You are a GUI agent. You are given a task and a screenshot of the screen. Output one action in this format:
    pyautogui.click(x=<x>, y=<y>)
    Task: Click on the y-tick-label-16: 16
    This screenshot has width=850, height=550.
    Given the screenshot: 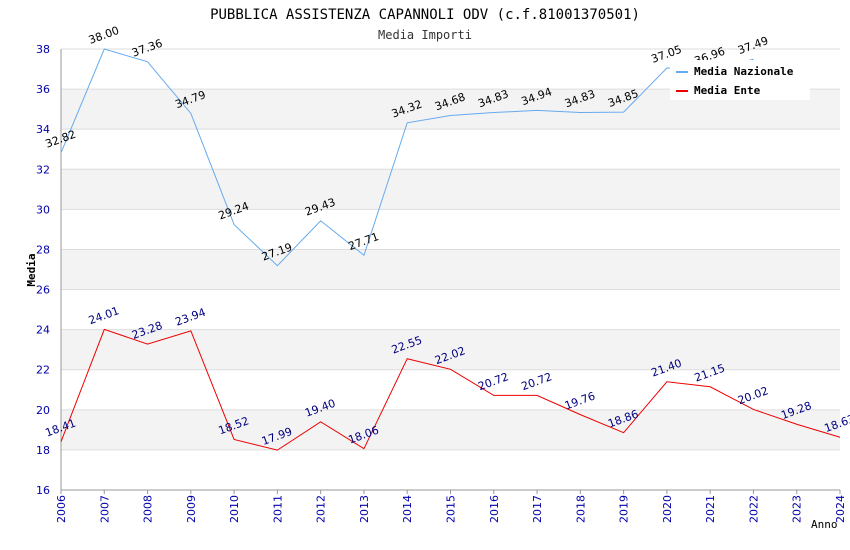 What is the action you would take?
    pyautogui.click(x=43, y=490)
    